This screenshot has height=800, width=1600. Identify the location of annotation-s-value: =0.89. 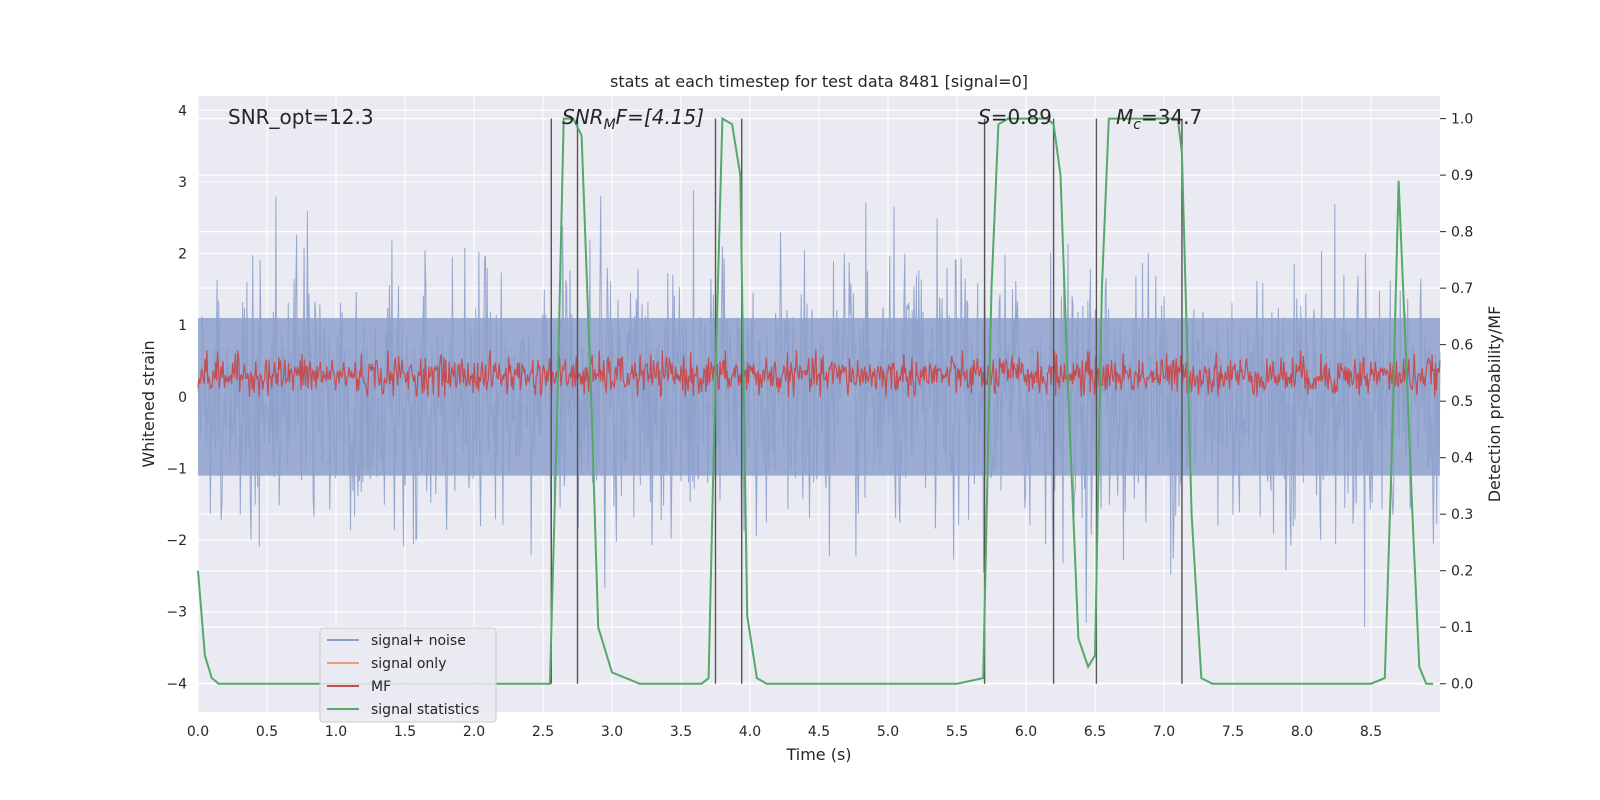
(1021, 117).